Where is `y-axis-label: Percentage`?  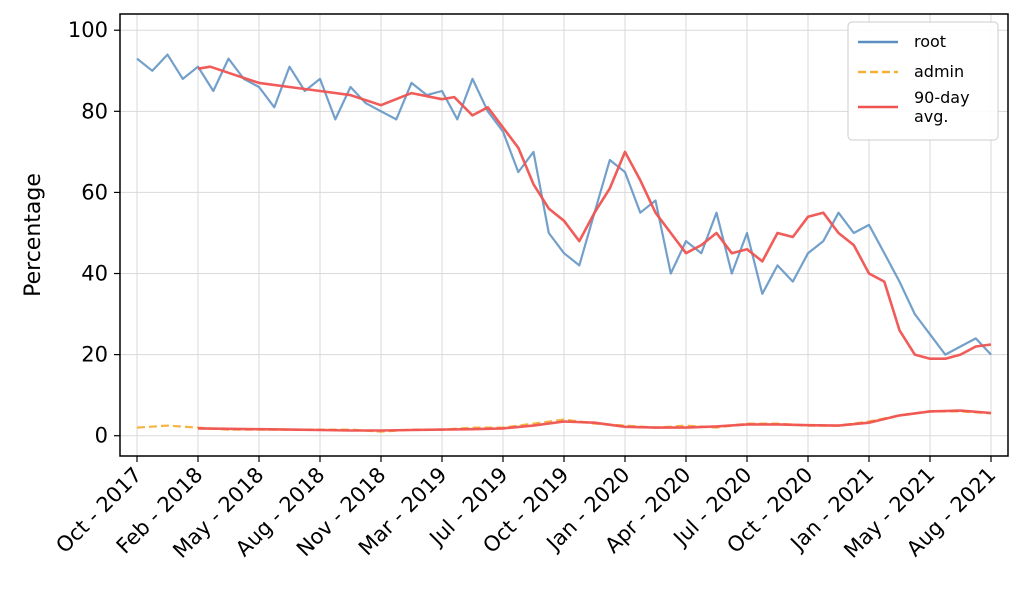
y-axis-label: Percentage is located at coordinates (33, 235).